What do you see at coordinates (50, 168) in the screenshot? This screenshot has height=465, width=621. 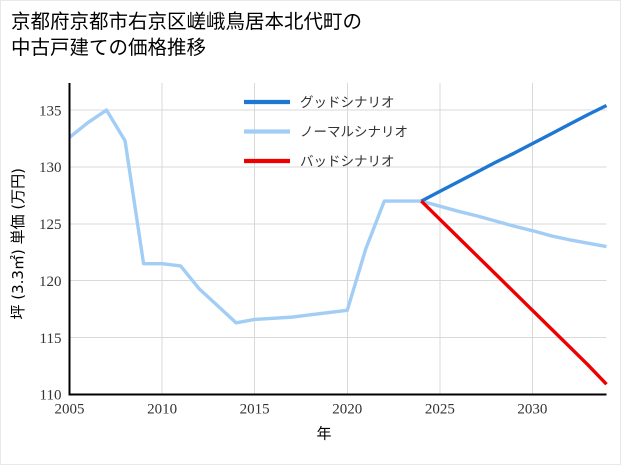 I see `y-tick-label: 130` at bounding box center [50, 168].